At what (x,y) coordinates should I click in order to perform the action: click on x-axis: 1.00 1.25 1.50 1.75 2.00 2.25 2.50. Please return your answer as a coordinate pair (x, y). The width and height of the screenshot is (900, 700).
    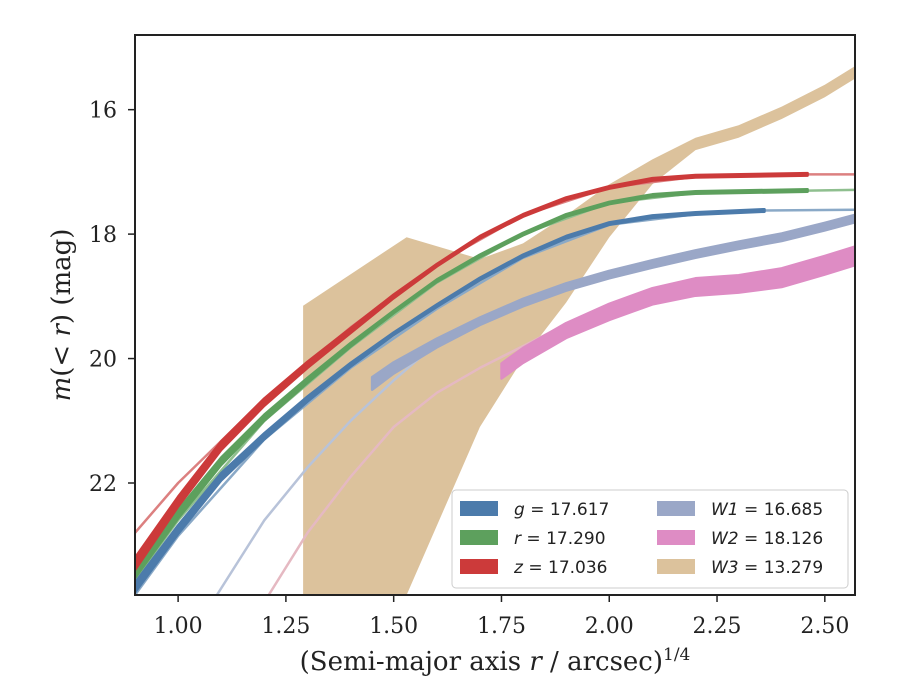
    Looking at the image, I should click on (501, 617).